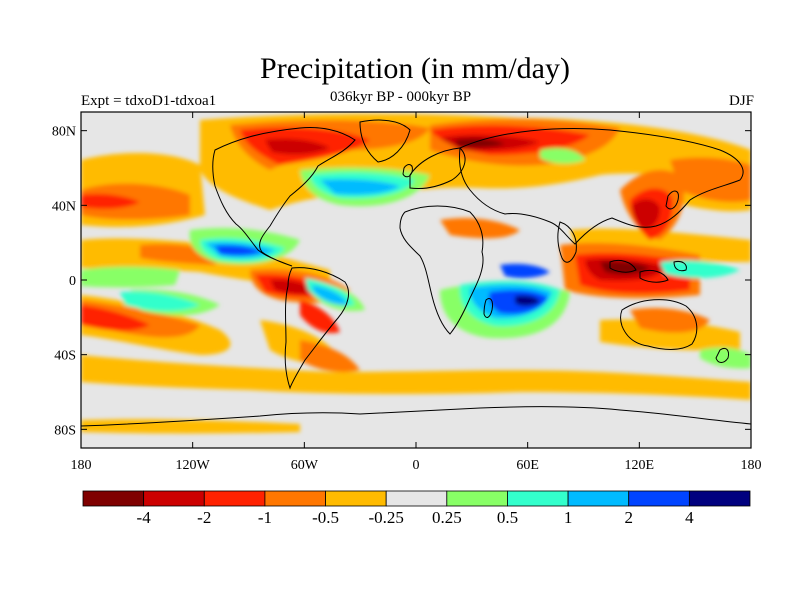 The image size is (800, 600). What do you see at coordinates (401, 97) in the screenshot?
I see `period-label: 036kyr BP - 000kyr BP` at bounding box center [401, 97].